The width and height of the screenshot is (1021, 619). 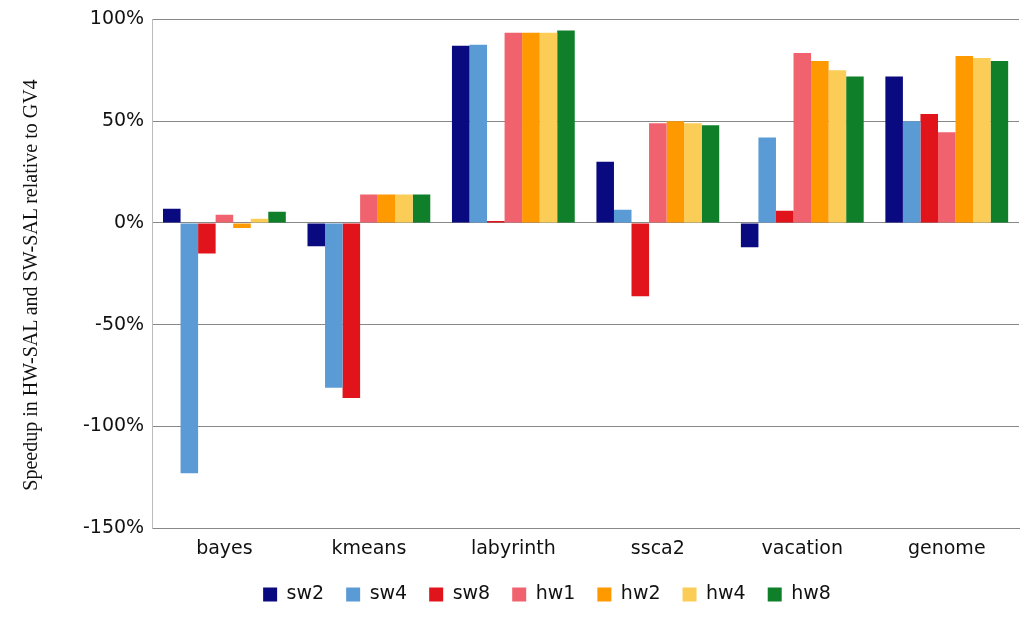 What do you see at coordinates (369, 546) in the screenshot?
I see `x-tick-label: kmeans` at bounding box center [369, 546].